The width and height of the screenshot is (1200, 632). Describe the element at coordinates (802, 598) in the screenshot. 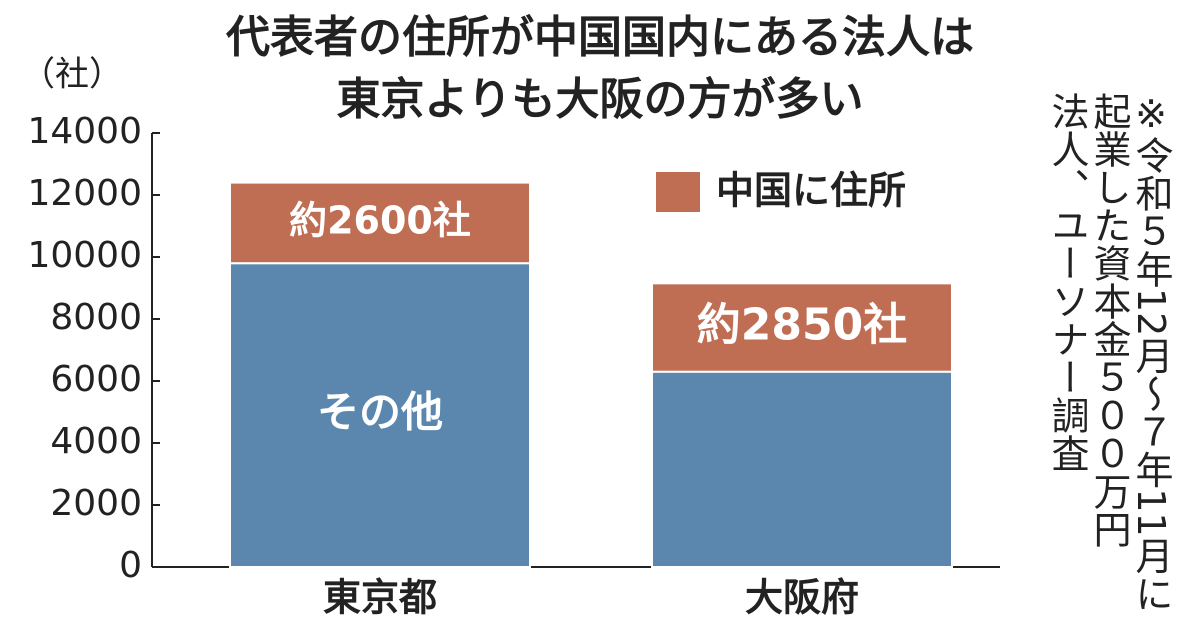

I see `x-tick-label: 大阪府` at that location.